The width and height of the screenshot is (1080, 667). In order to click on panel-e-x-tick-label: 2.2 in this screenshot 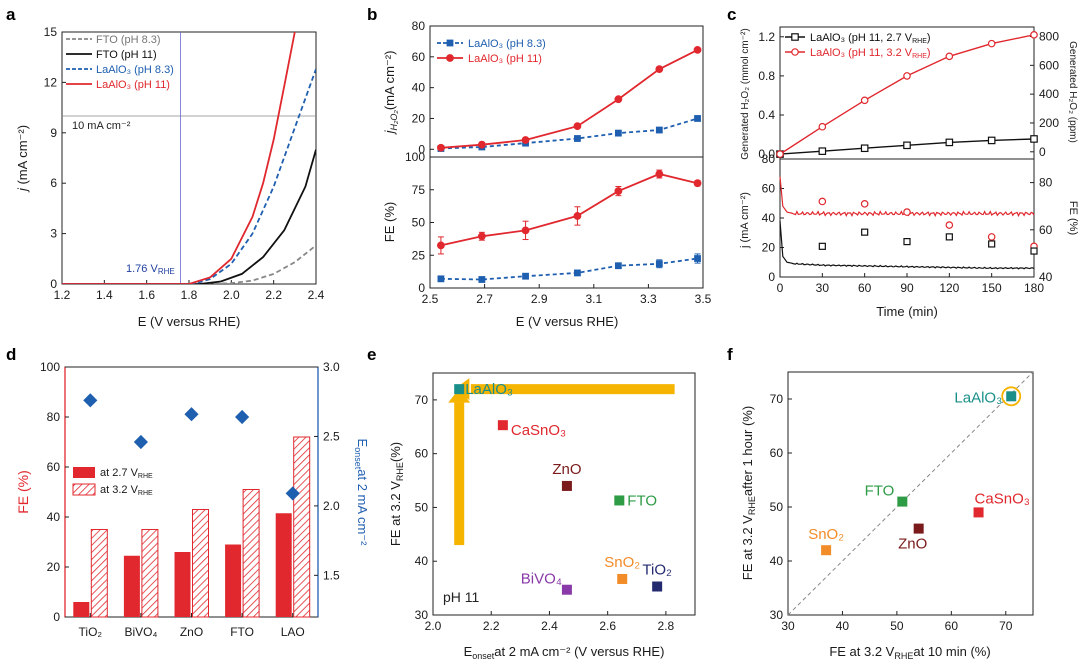, I will do `click(491, 626)`.